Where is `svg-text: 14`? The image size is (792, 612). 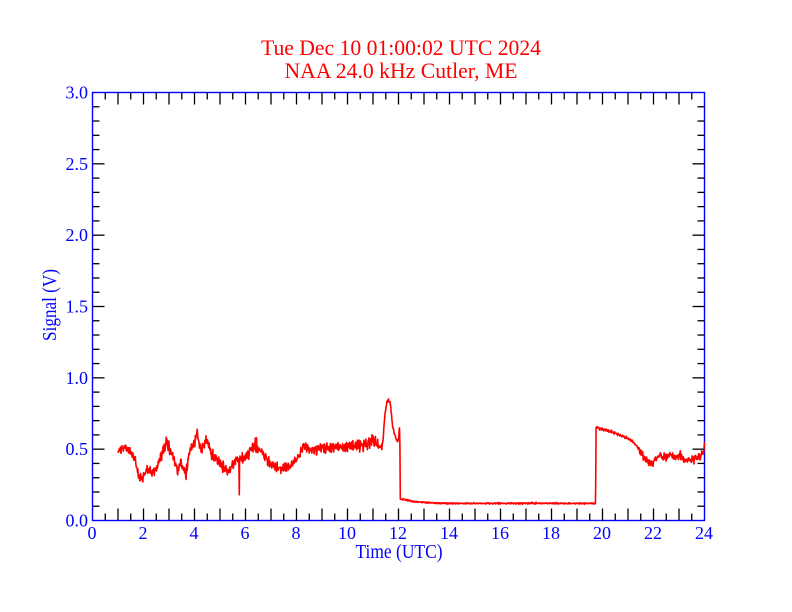
svg-text: 14 is located at coordinates (449, 533).